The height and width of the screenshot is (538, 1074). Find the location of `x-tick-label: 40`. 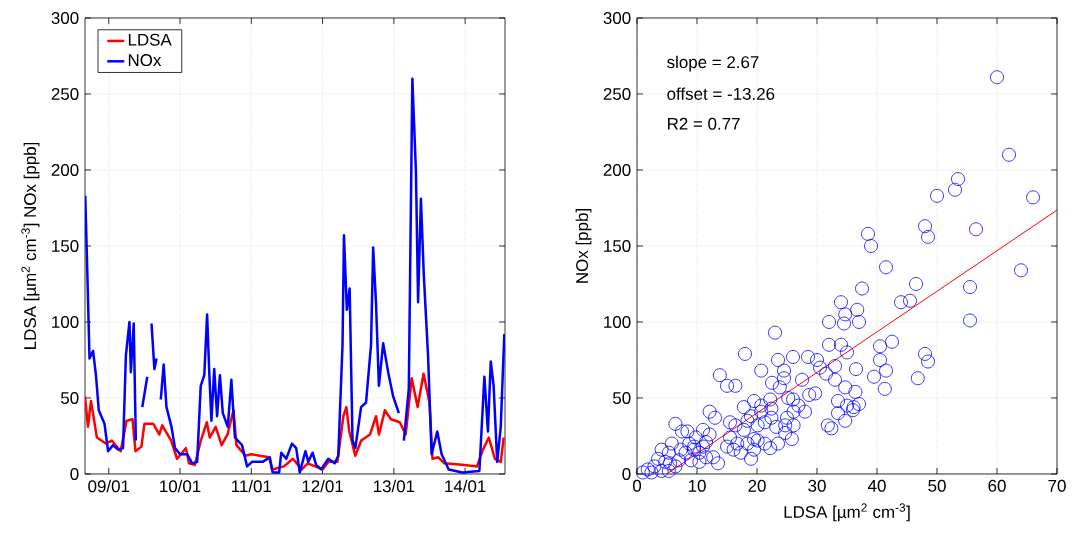

x-tick-label: 40 is located at coordinates (876, 485).